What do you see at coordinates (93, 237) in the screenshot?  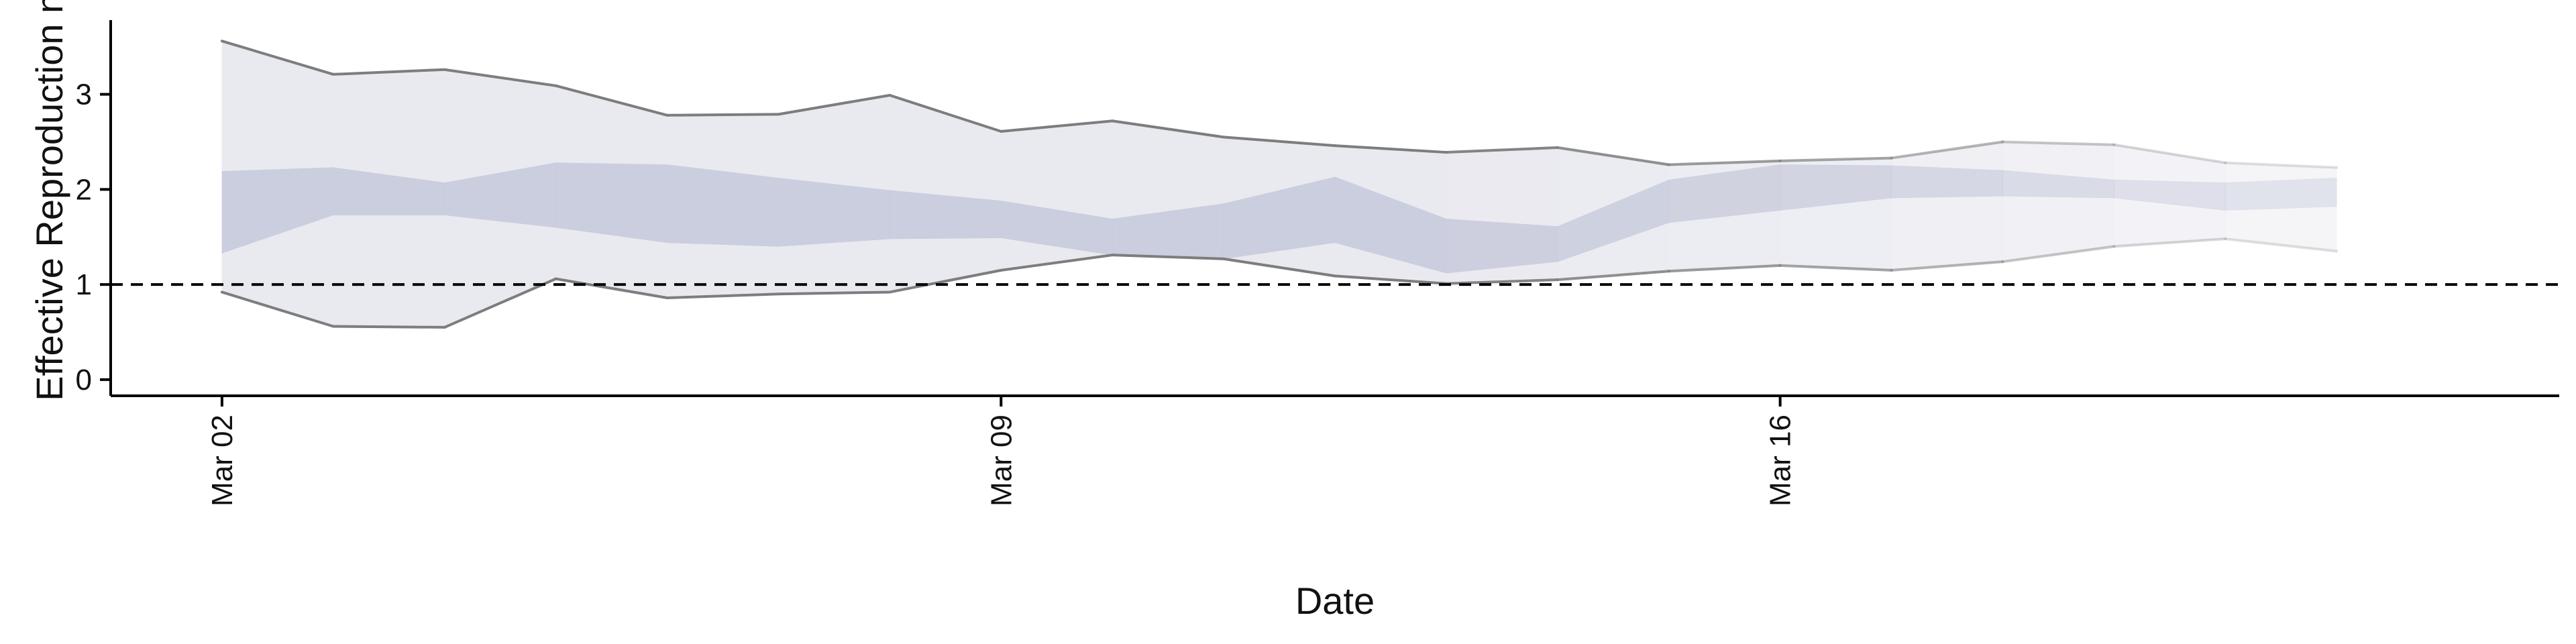 I see `y-ticks: 0 1 2 3` at bounding box center [93, 237].